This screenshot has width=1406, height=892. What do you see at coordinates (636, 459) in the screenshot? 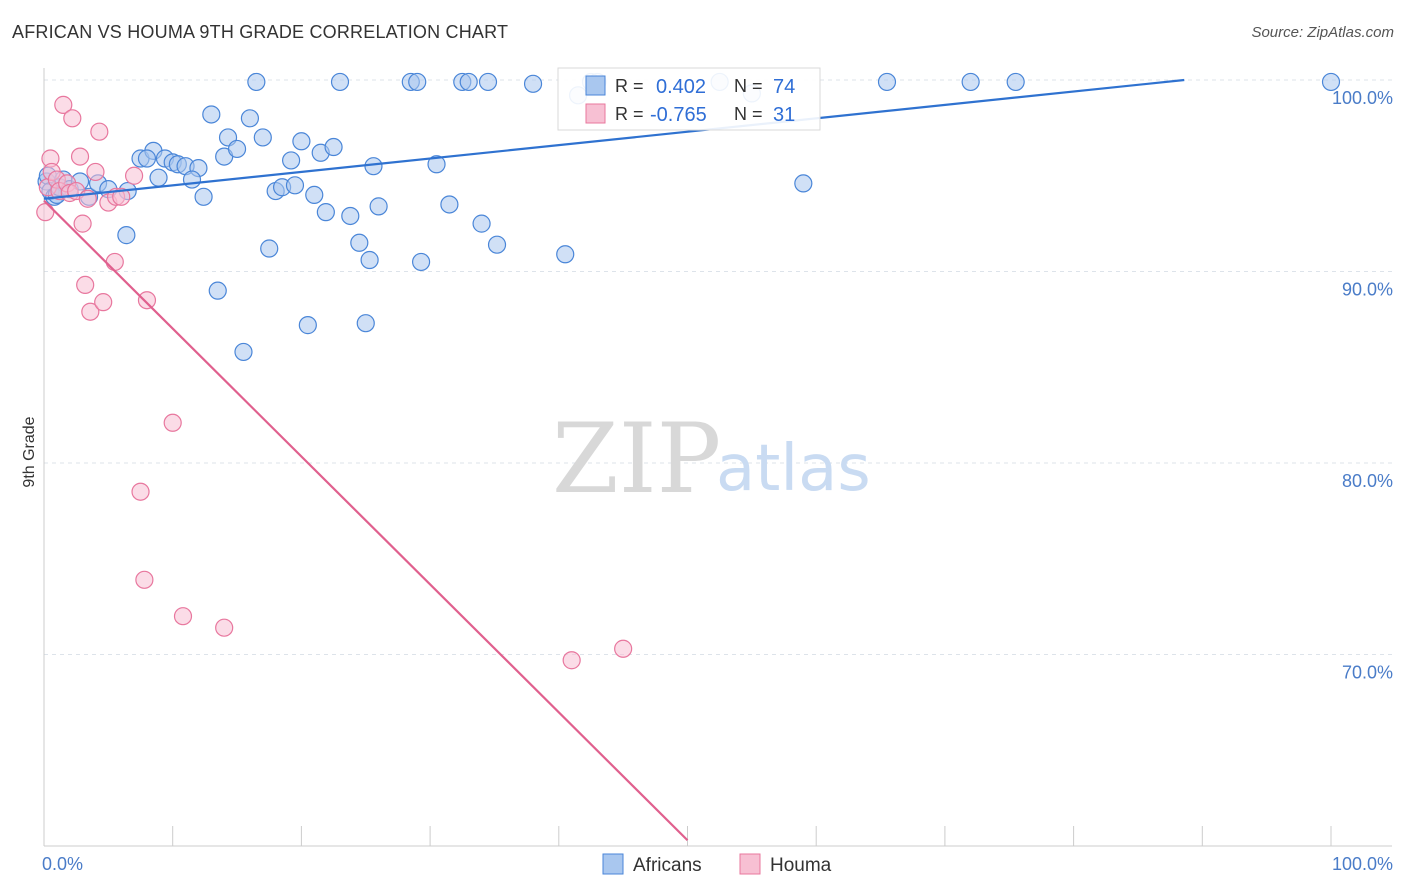
I see `watermark-zip: ZIP` at bounding box center [636, 459].